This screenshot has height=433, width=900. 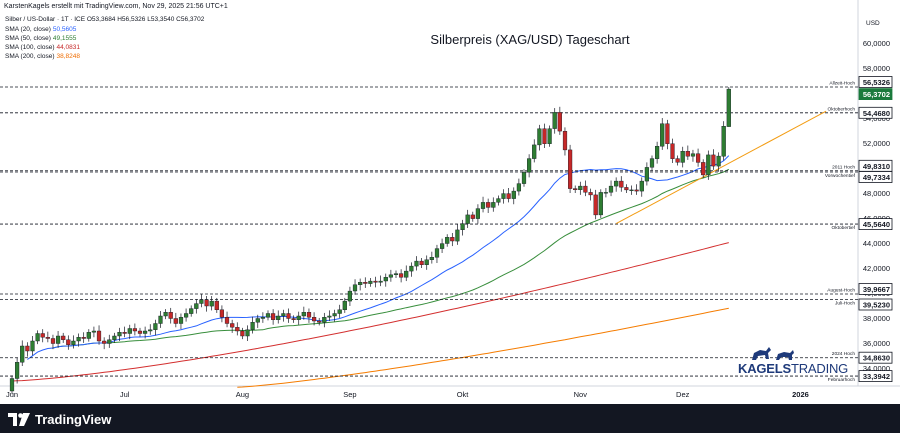 What do you see at coordinates (30, 56) in the screenshot?
I see `legend-sma200-label: SMA (200, close)` at bounding box center [30, 56].